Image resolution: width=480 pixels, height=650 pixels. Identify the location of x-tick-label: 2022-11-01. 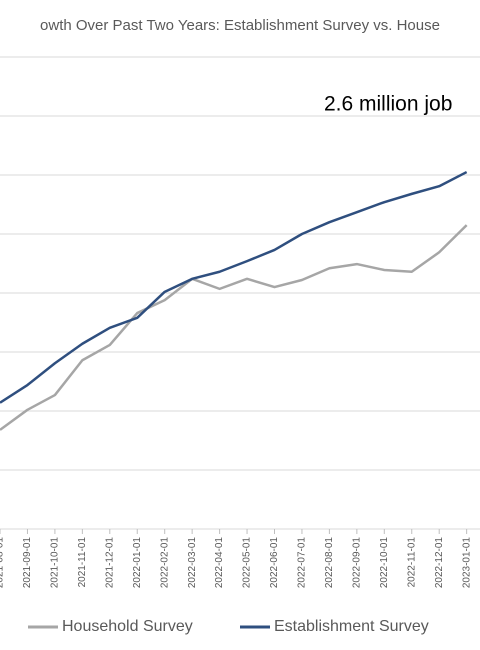
(411, 562).